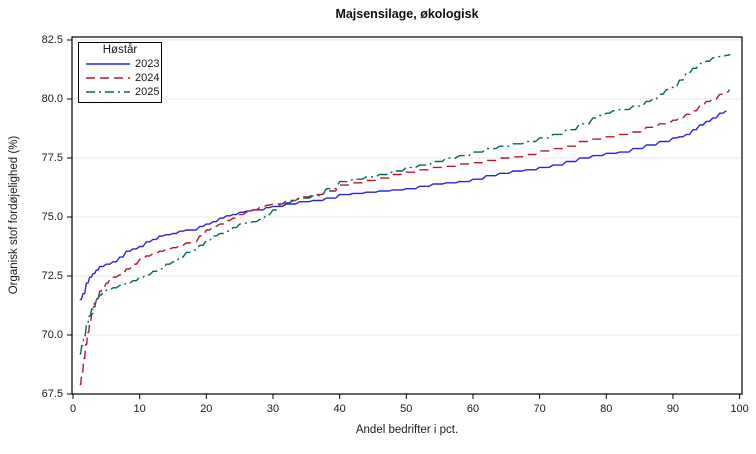  Describe the element at coordinates (273, 409) in the screenshot. I see `x-tick-label-30: 30` at that location.